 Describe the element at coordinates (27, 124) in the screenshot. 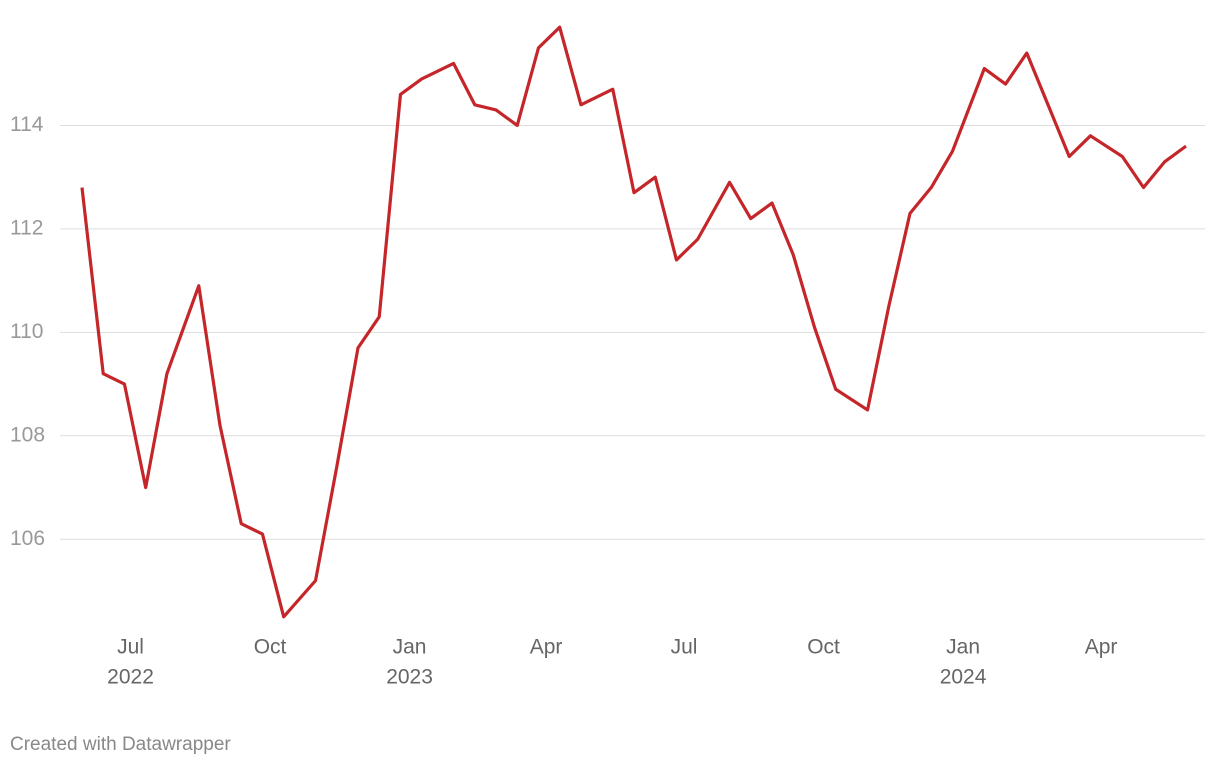

I see `y-tick-label: 114` at that location.